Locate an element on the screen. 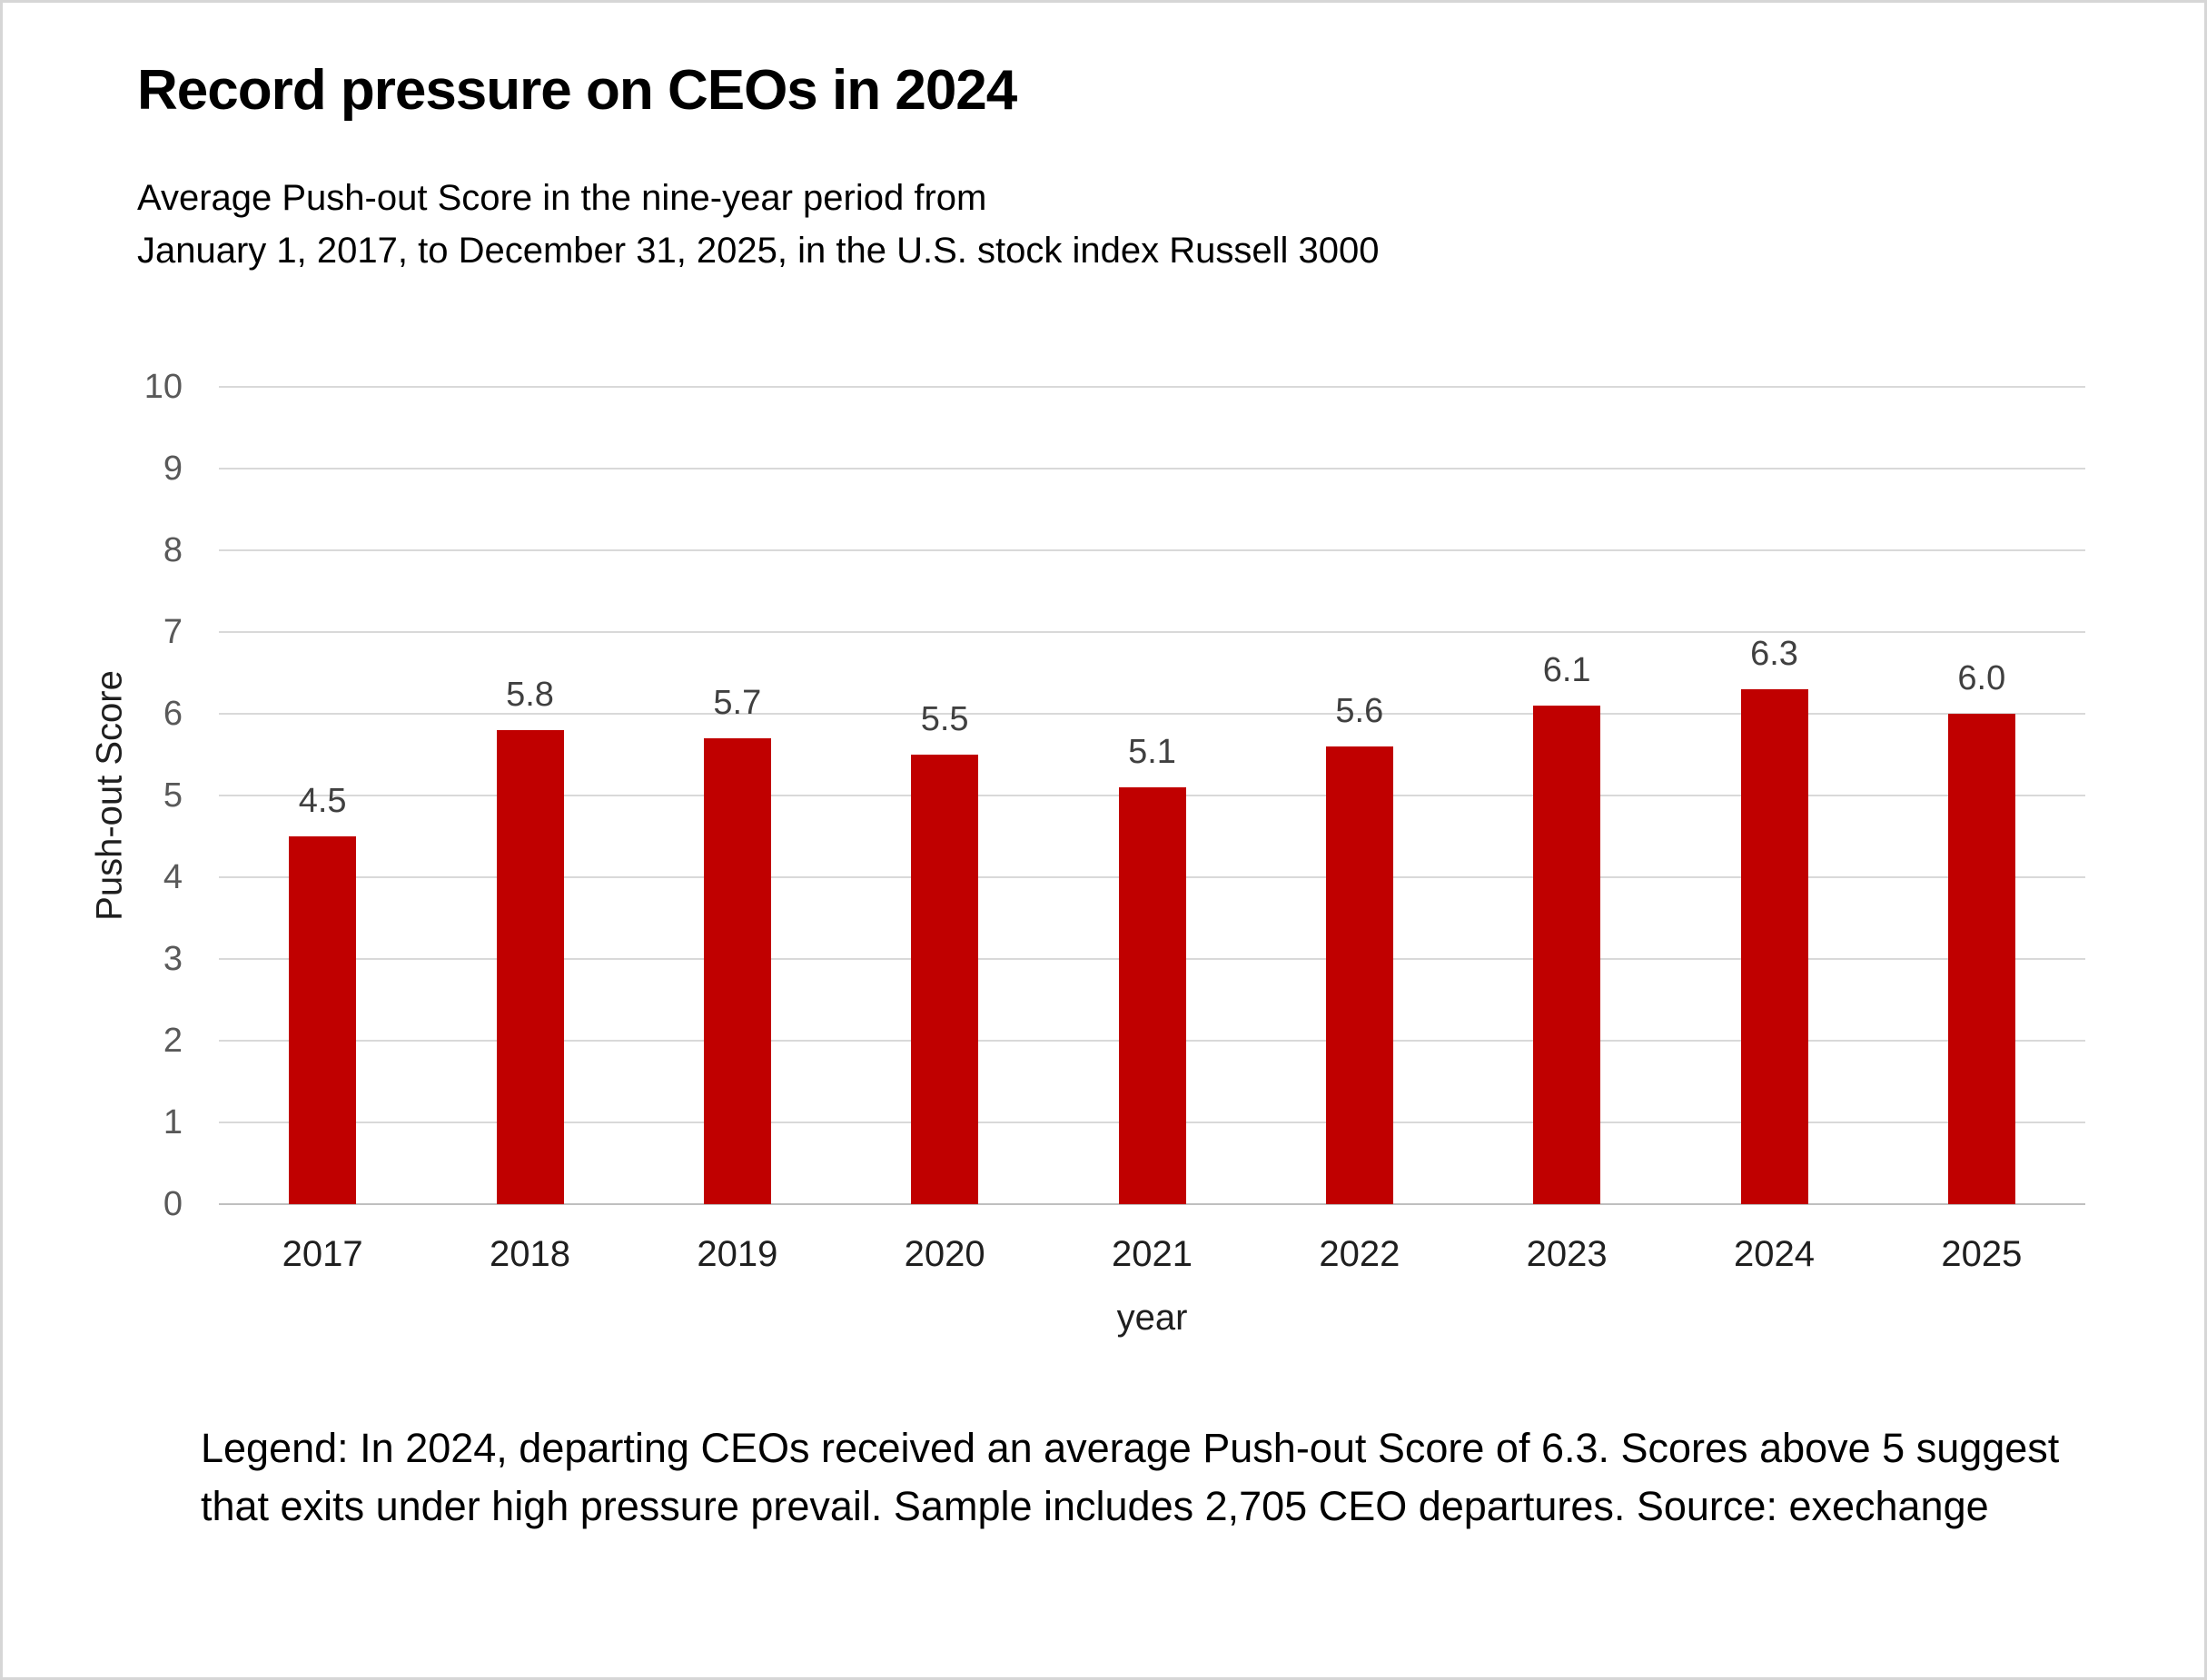 The image size is (2207, 1680). y-tick-label-5: 5 is located at coordinates (173, 796).